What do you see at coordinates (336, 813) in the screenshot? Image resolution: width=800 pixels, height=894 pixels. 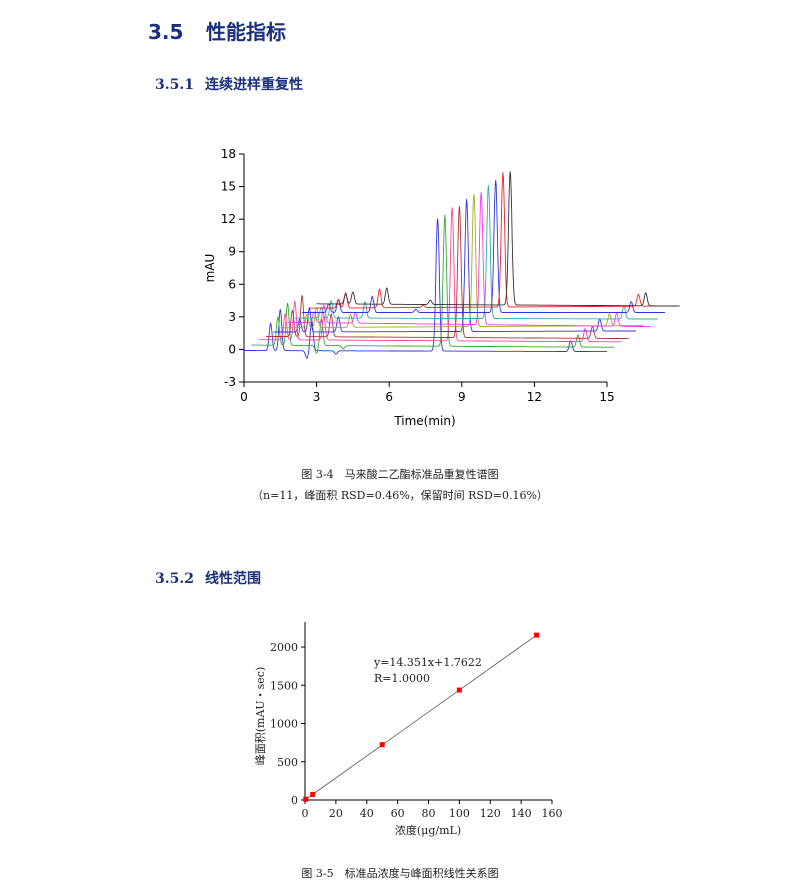 I see `x-tick-label: 20` at bounding box center [336, 813].